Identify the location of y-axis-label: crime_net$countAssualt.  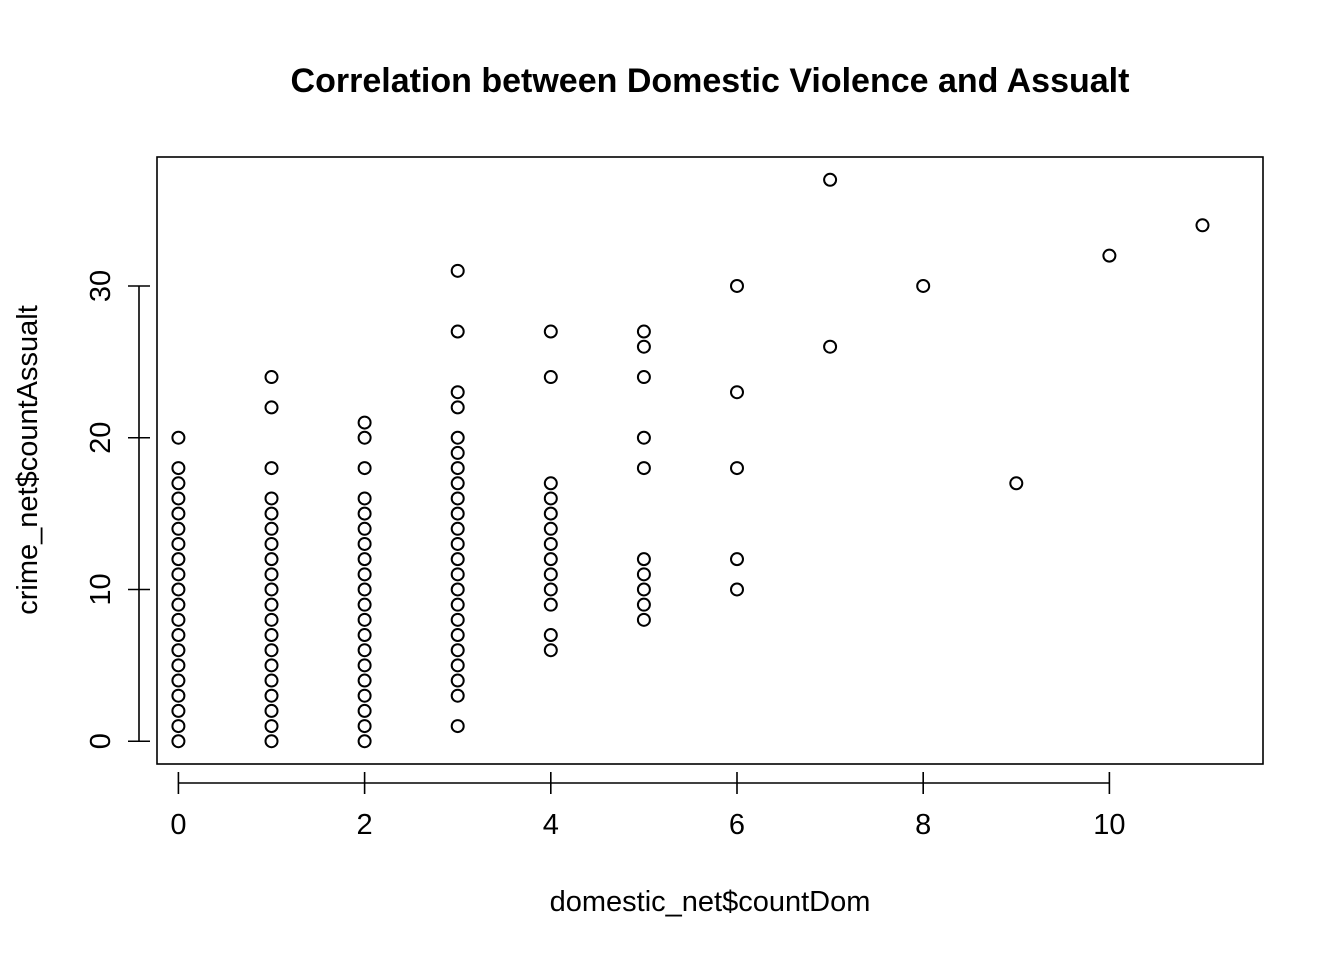
(28, 460).